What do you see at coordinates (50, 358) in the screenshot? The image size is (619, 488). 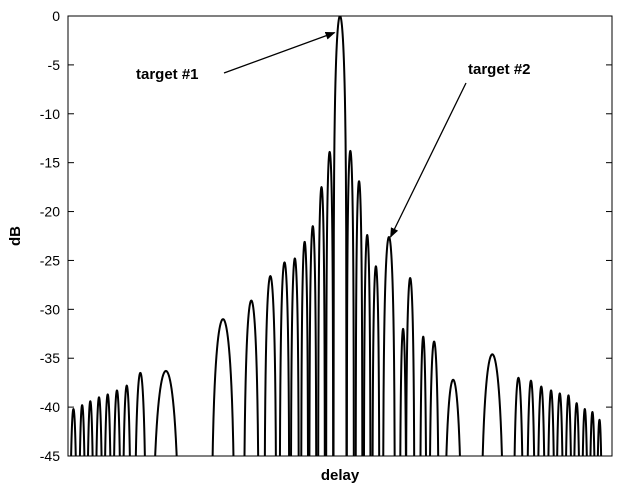 I see `y-tick-label: -35` at bounding box center [50, 358].